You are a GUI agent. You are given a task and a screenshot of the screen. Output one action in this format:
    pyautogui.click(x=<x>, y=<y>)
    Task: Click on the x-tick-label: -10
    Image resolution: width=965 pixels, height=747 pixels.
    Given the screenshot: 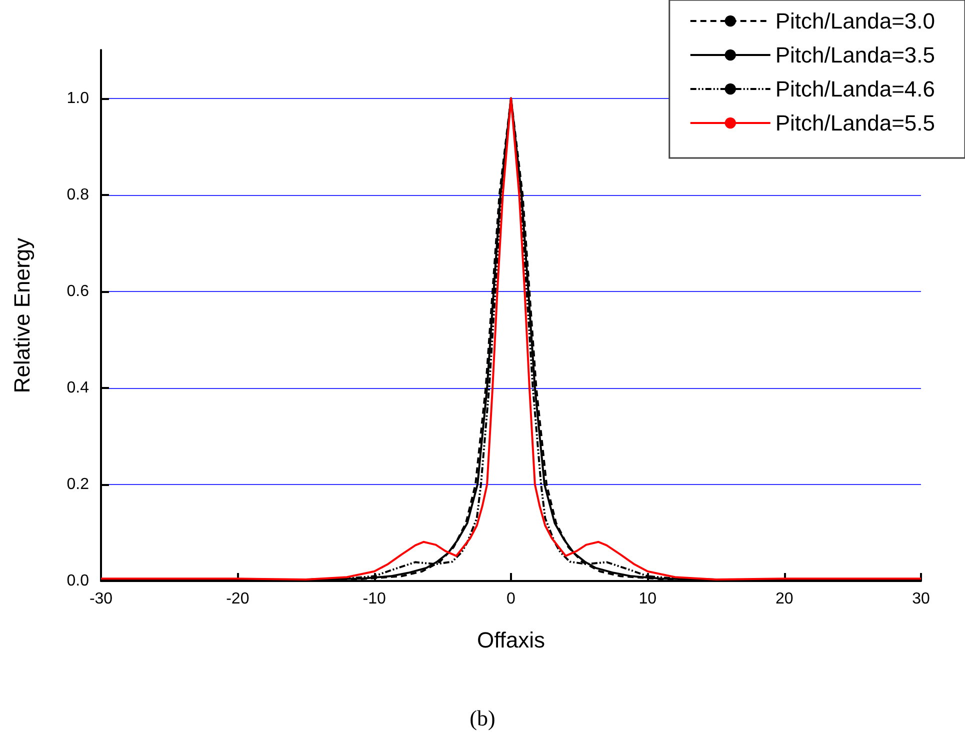 What is the action you would take?
    pyautogui.click(x=374, y=599)
    